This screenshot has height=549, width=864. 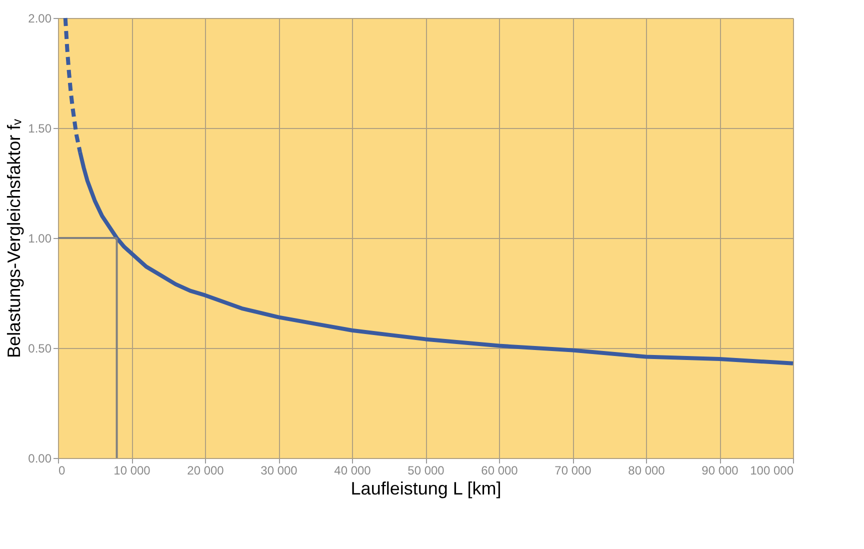 What do you see at coordinates (40, 349) in the screenshot?
I see `y-tick-label: 0.50` at bounding box center [40, 349].